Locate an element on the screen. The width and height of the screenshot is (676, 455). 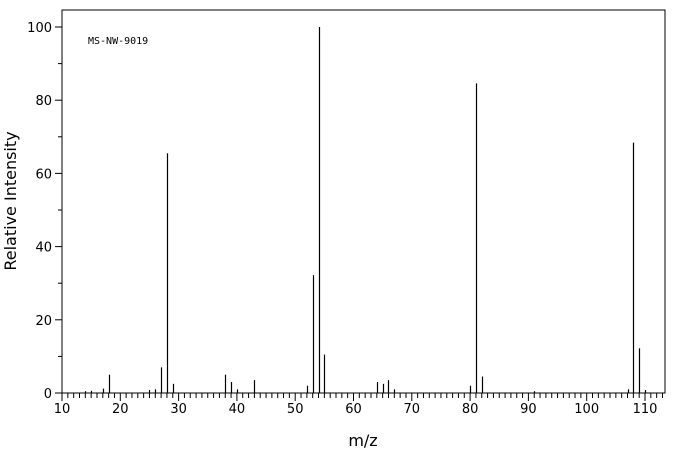
x-tick-label: 50 is located at coordinates (295, 409).